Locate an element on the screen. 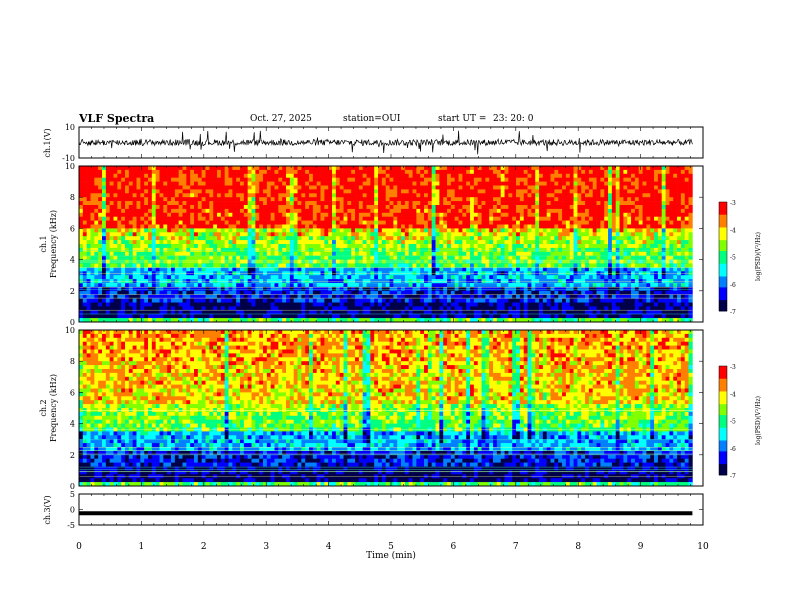 The height and width of the screenshot is (612, 792). colorbar-ch1-tick-2: -5 is located at coordinates (733, 258).